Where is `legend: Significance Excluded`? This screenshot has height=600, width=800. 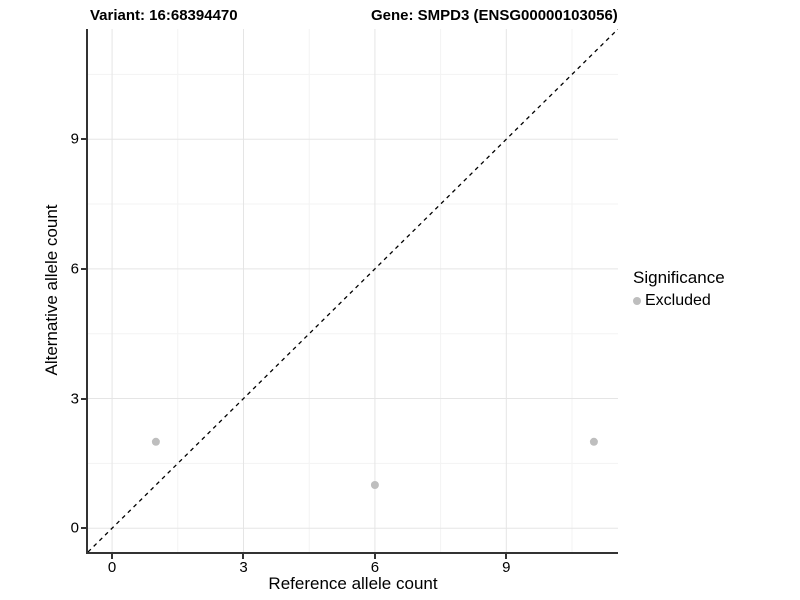
legend: Significance Excluded is located at coordinates (679, 289).